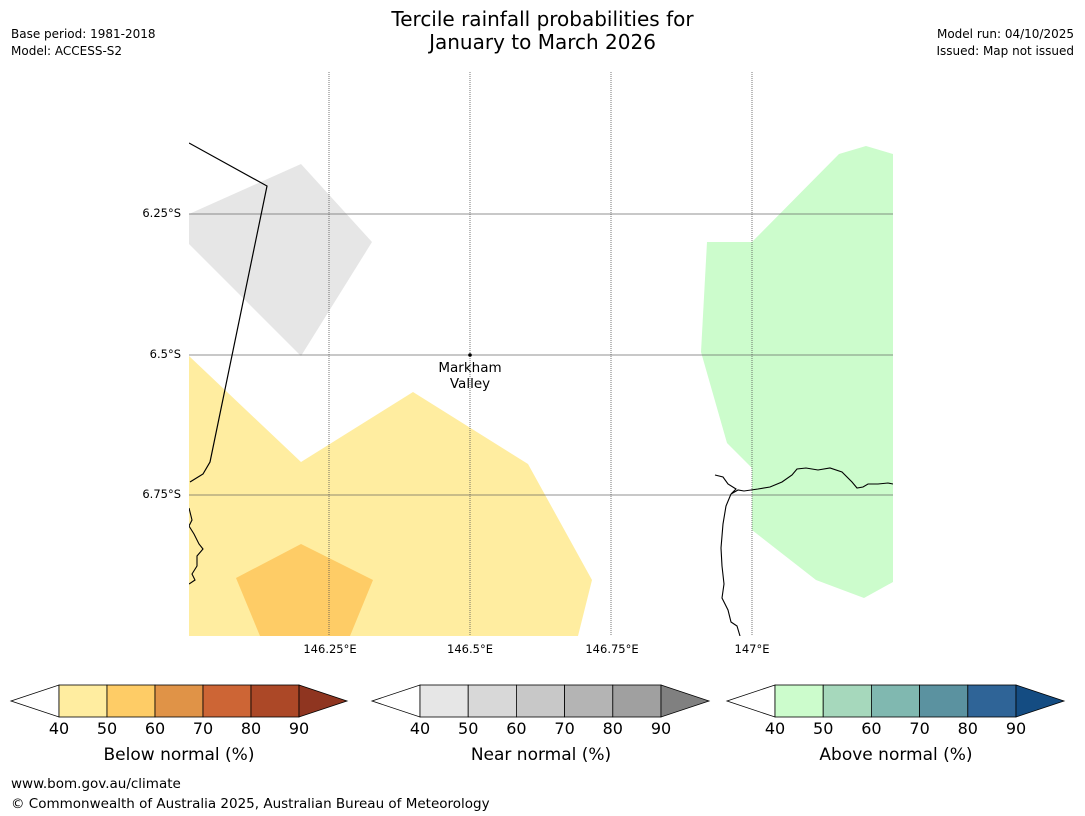 Image resolution: width=1085 pixels, height=816 pixels. What do you see at coordinates (1016, 728) in the screenshot?
I see `legend-above-tick-90: 90` at bounding box center [1016, 728].